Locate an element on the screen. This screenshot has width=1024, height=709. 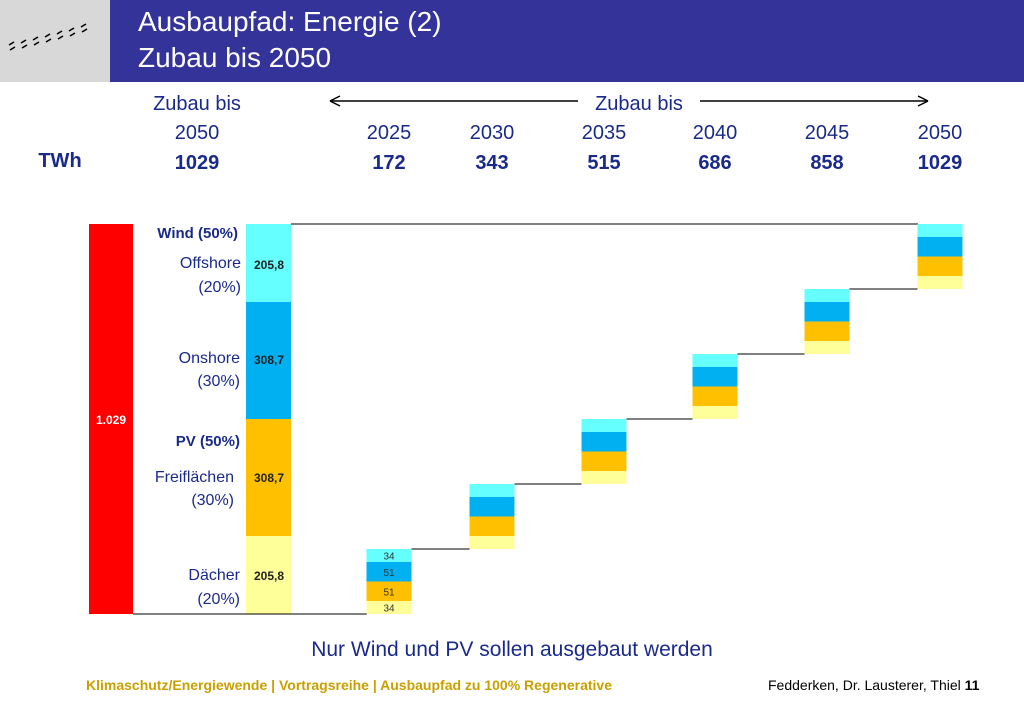
page-number: 11 is located at coordinates (972, 685).